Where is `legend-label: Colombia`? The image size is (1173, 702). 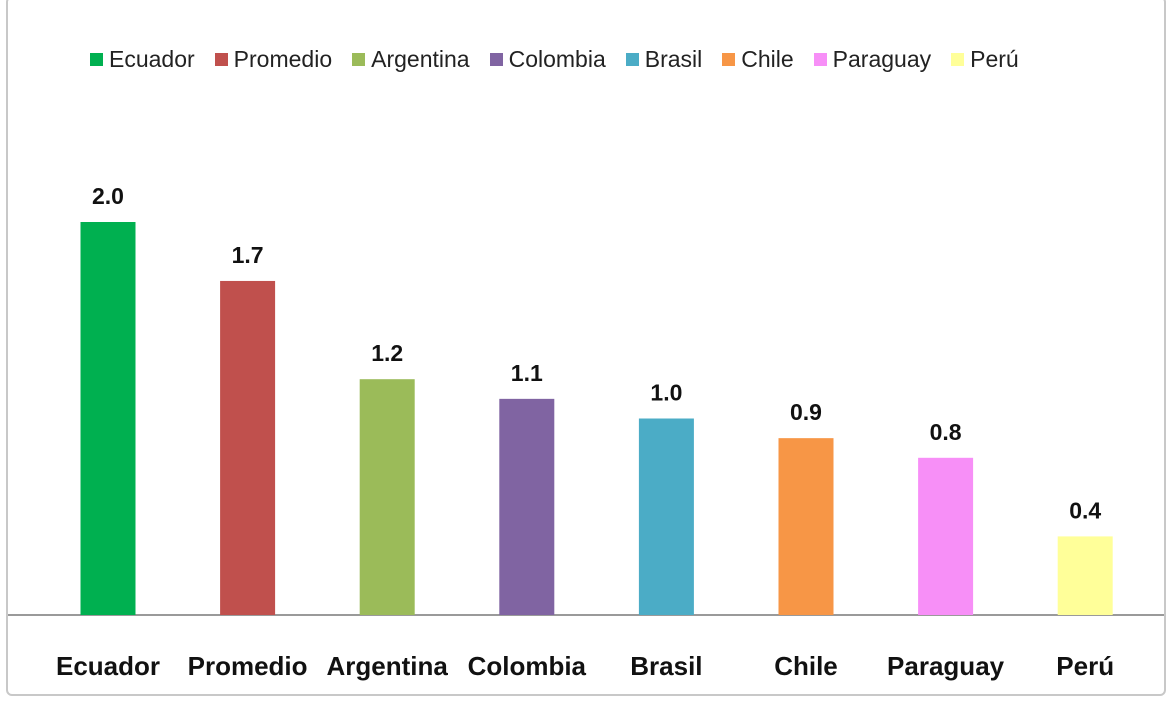
legend-label: Colombia is located at coordinates (557, 59).